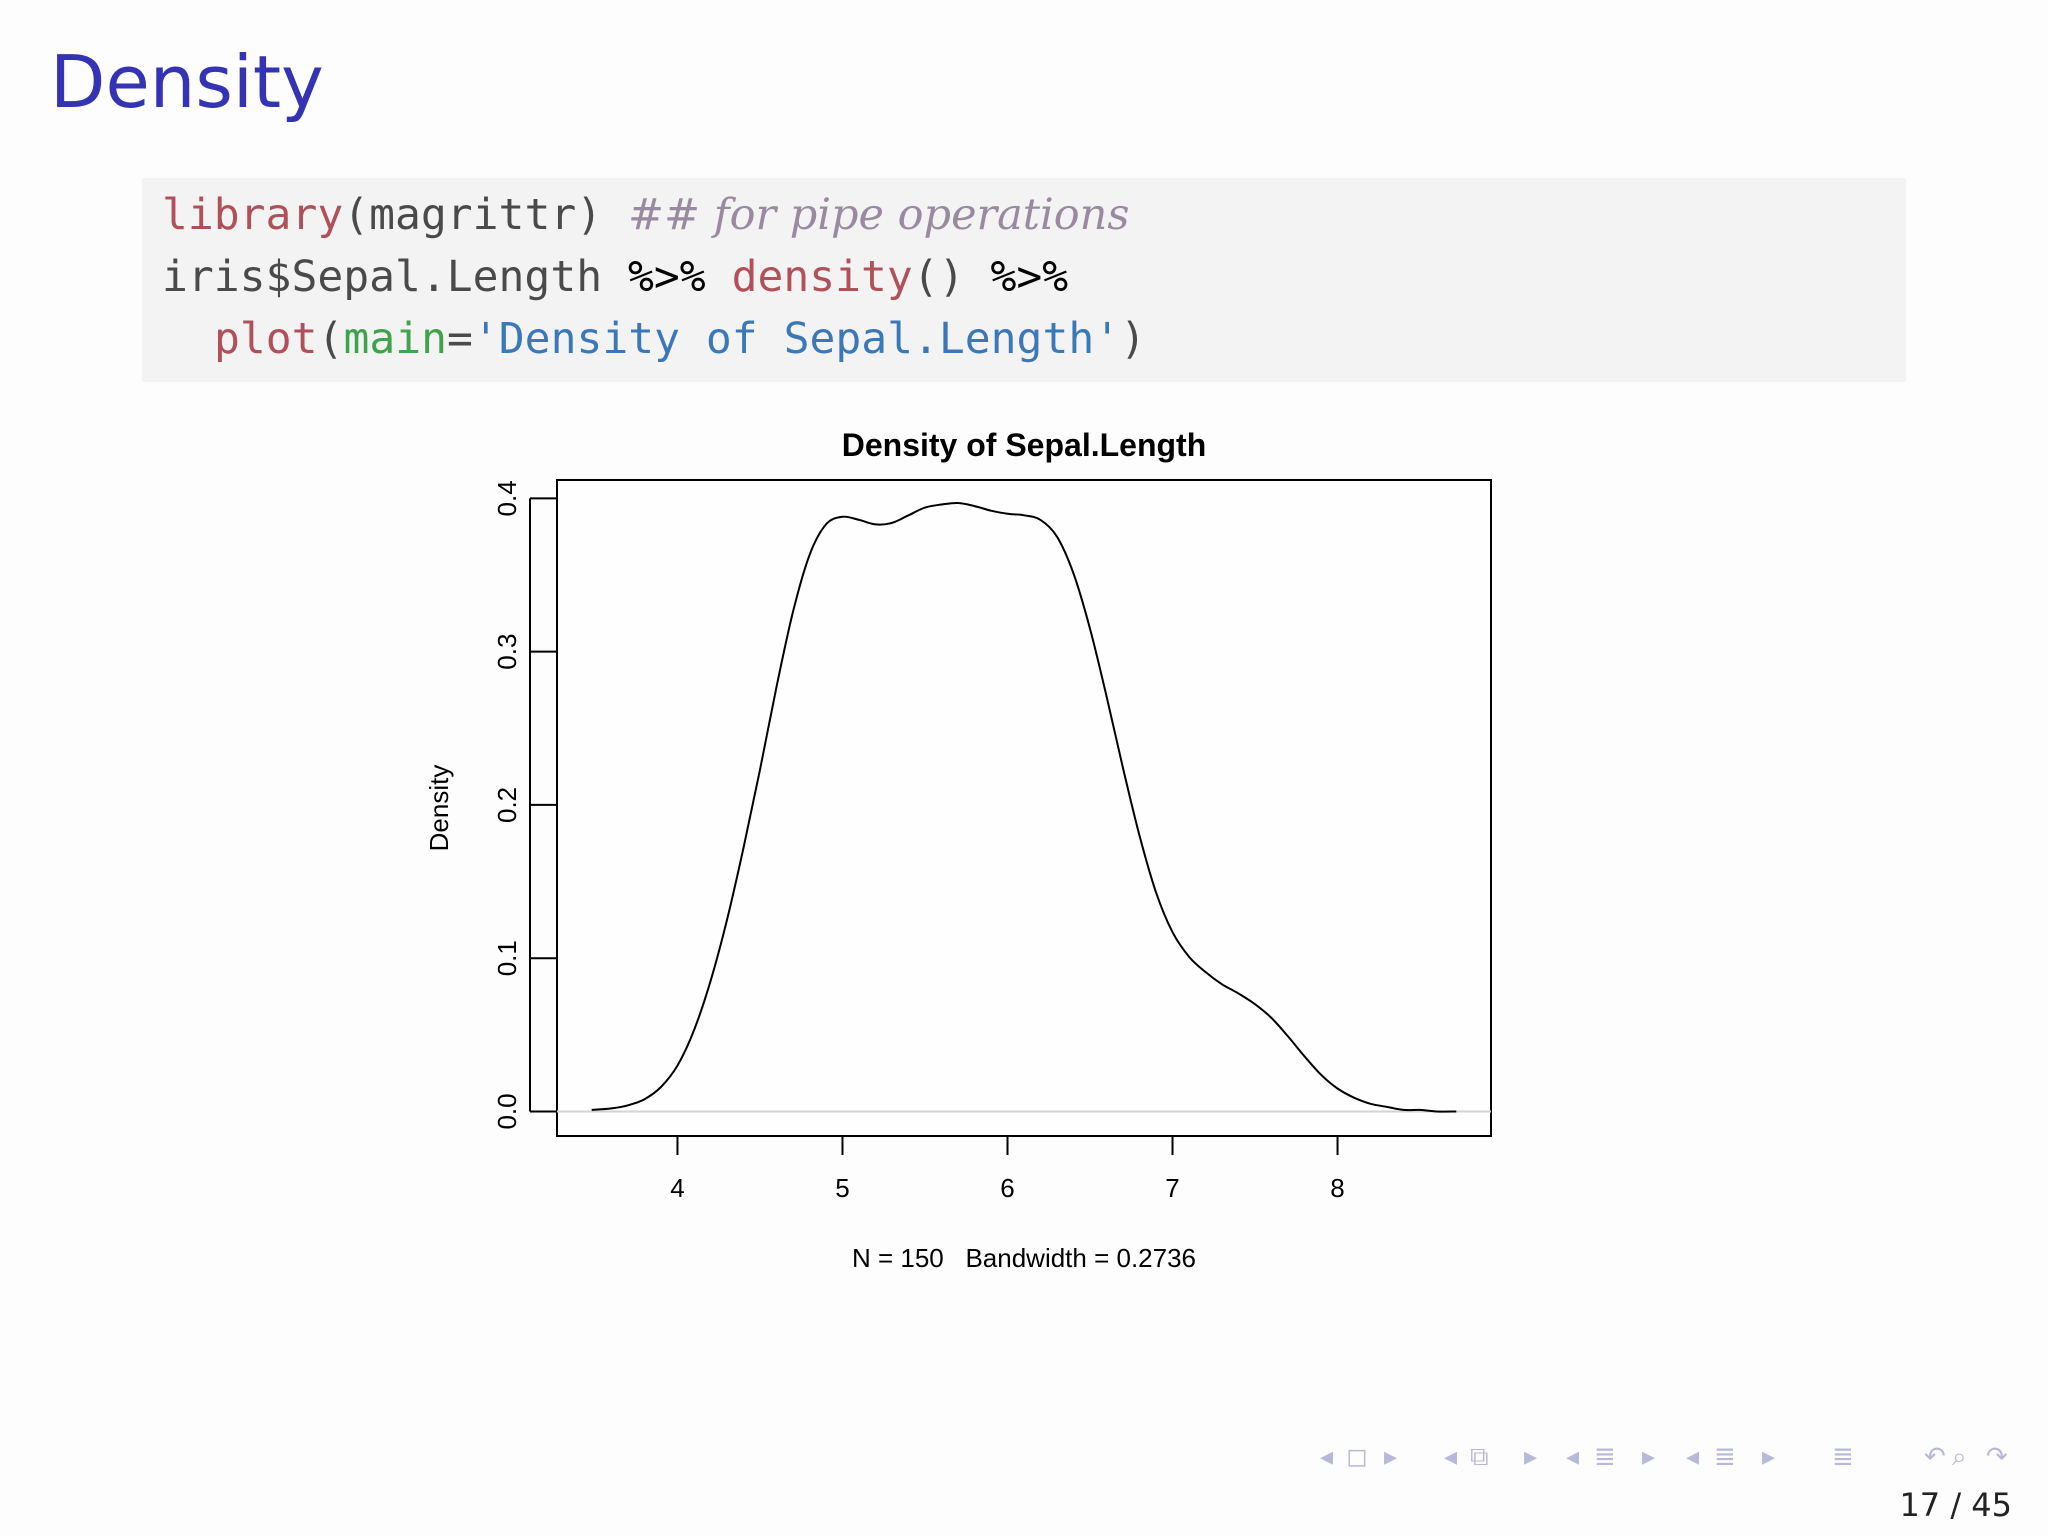 This screenshot has width=2048, height=1536. What do you see at coordinates (1337, 1188) in the screenshot?
I see `x-tick-label: 8` at bounding box center [1337, 1188].